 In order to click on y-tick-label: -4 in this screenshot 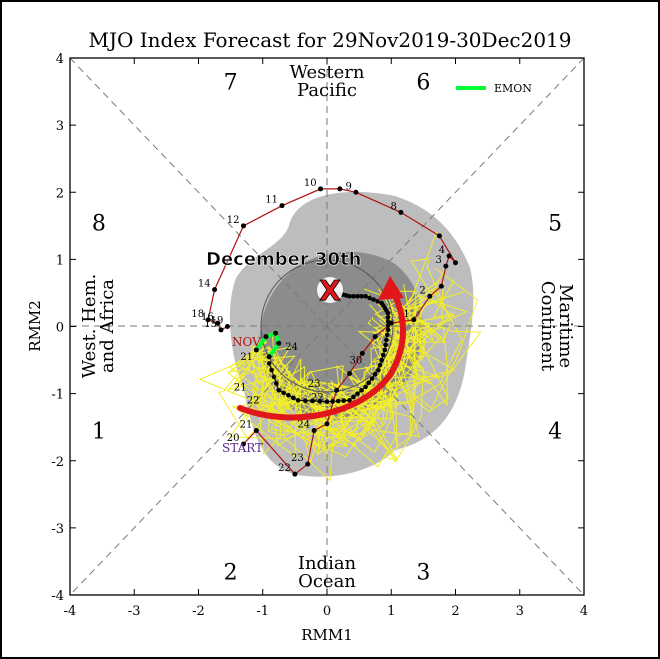, I will do `click(57, 596)`.